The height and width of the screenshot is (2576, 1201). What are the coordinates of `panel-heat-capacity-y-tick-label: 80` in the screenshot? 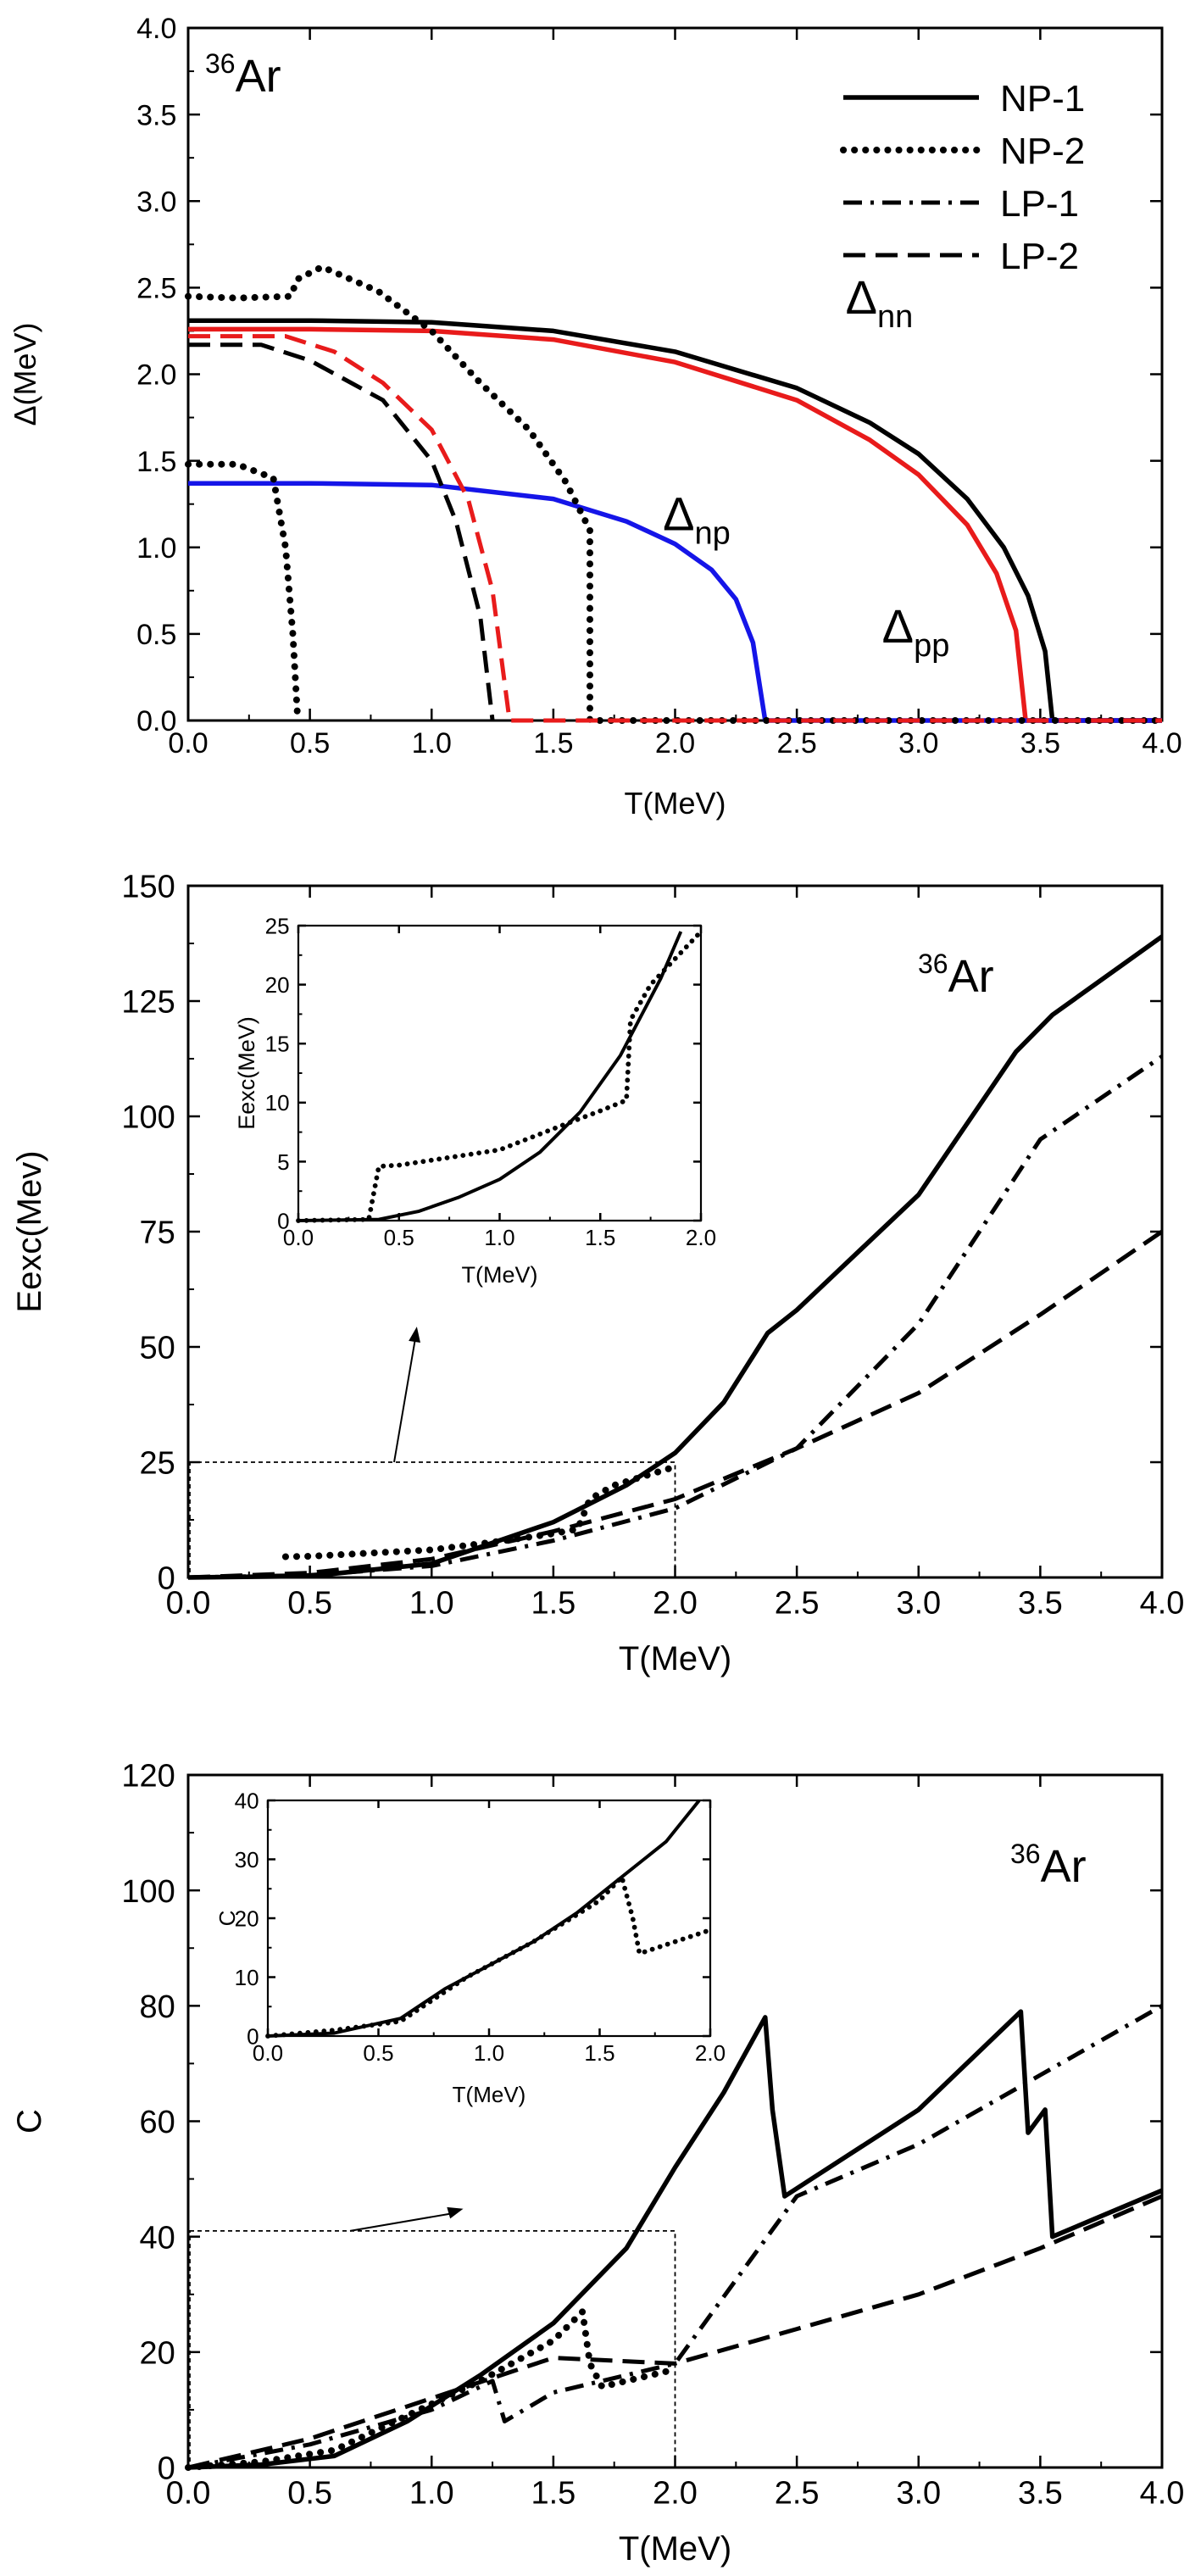 It's located at (157, 2007).